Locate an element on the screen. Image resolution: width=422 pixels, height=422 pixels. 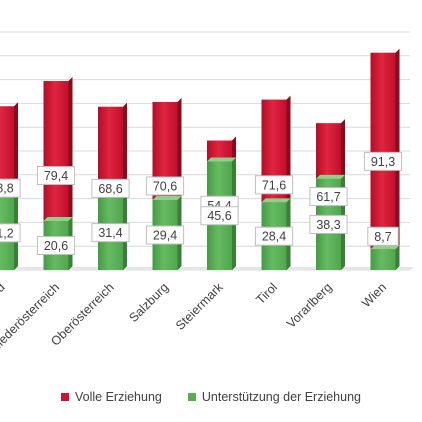
legend-label: Volle Erziehung is located at coordinates (118, 397).